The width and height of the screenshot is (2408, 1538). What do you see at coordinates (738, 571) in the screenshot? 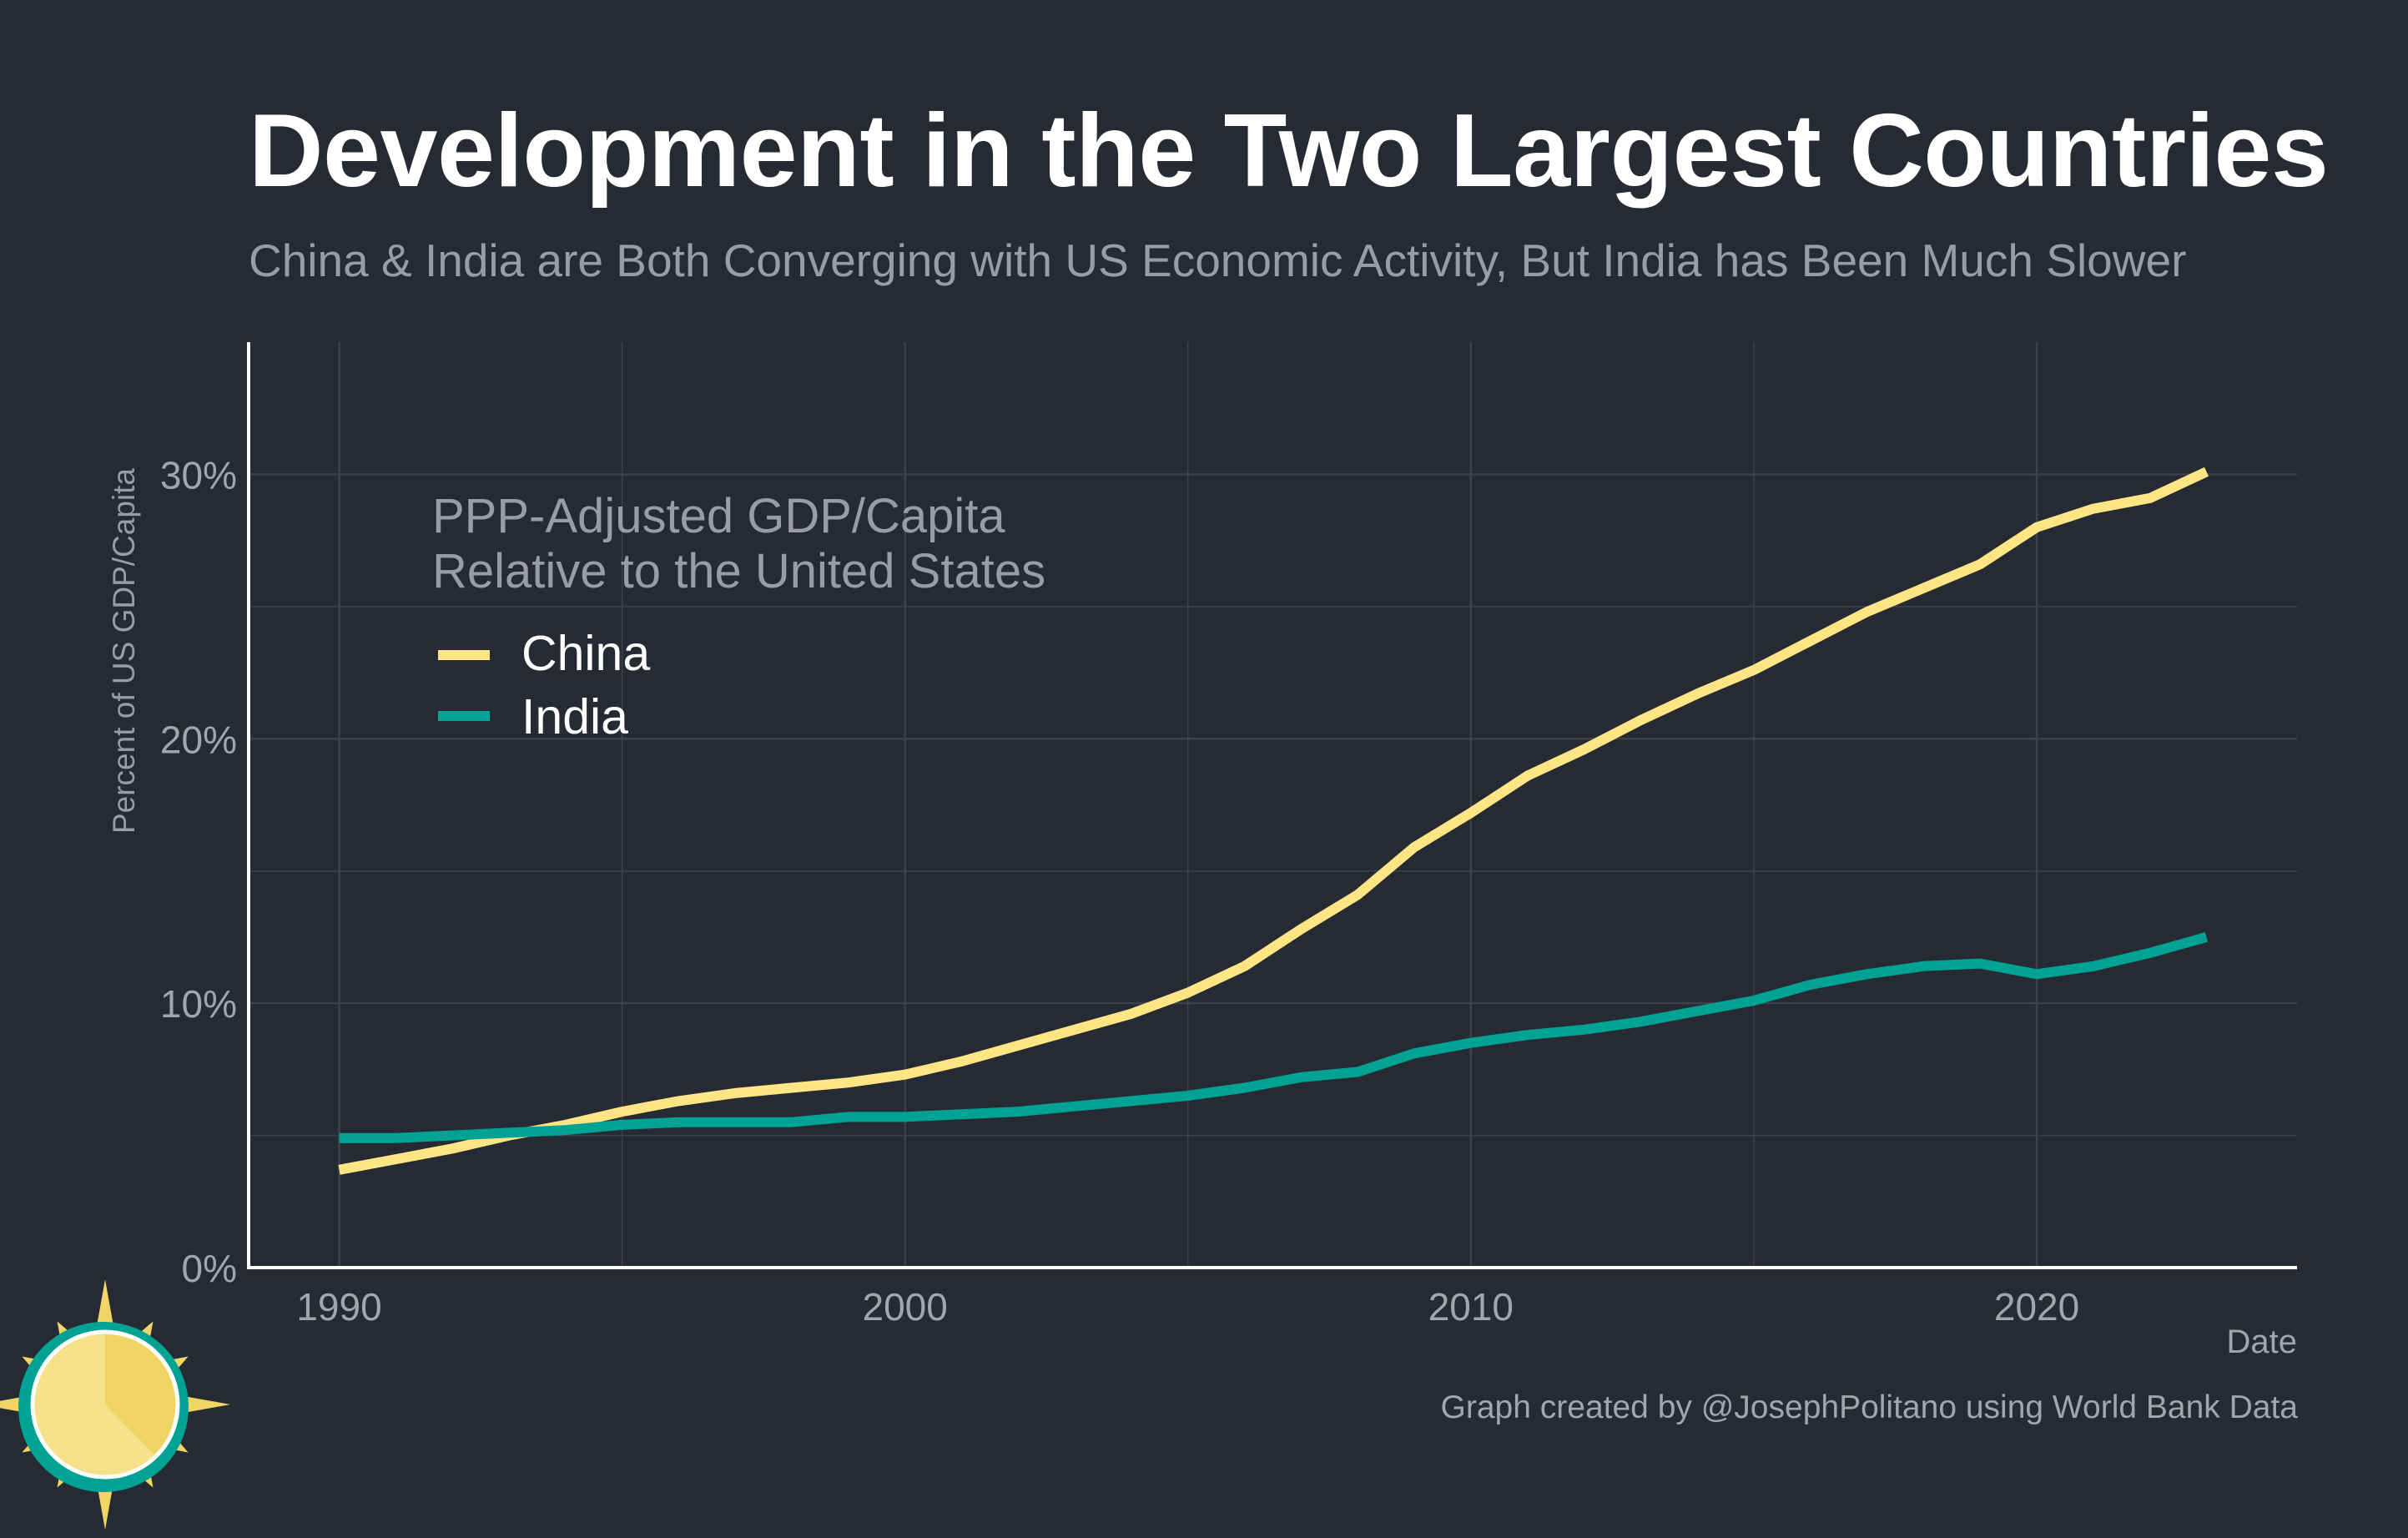
I see `legend-title-line-2: Relative to the United States` at bounding box center [738, 571].